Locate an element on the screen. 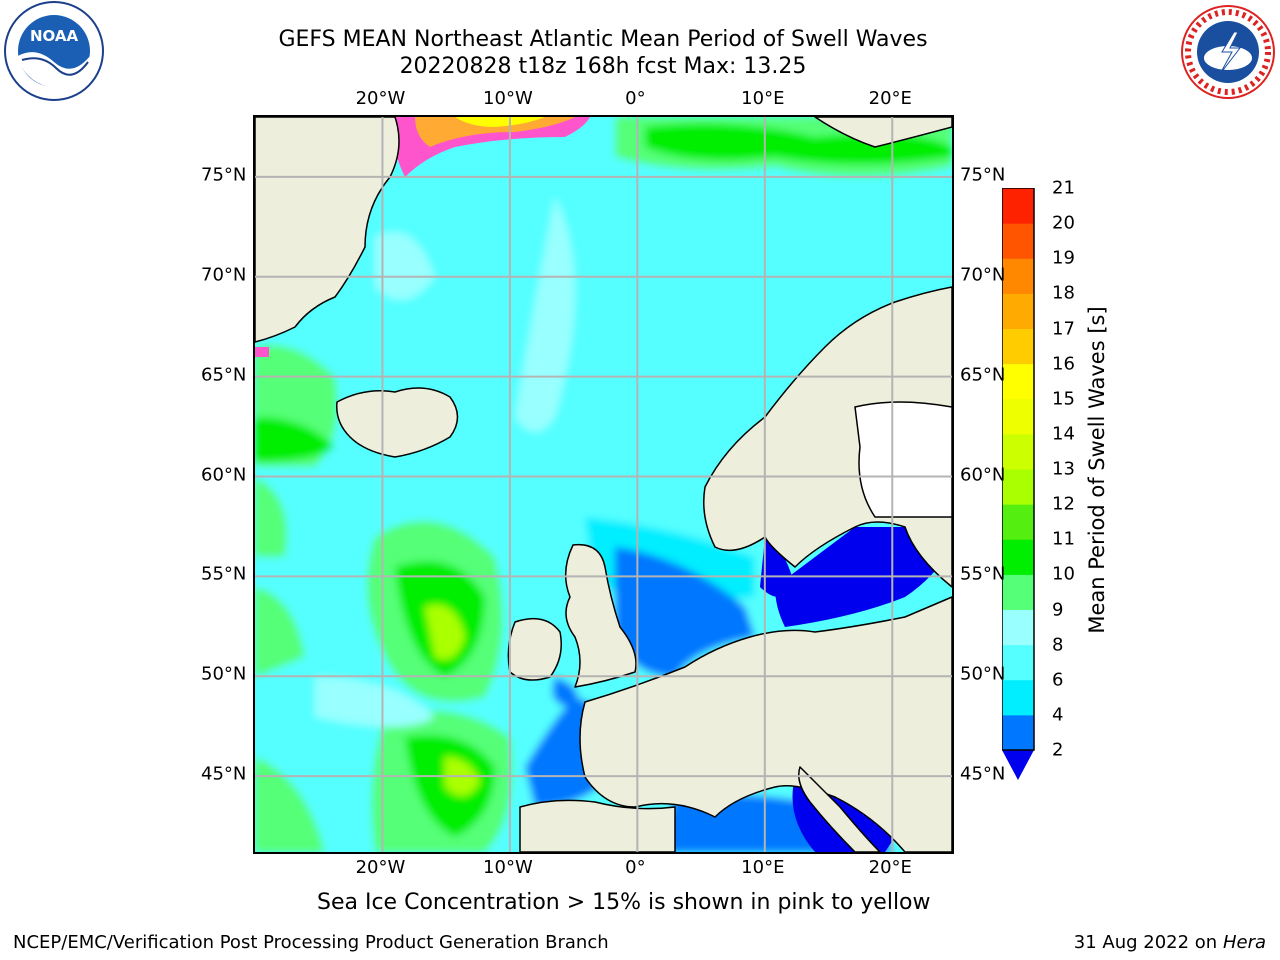 The image size is (1280, 960). lon-label-top: 10°W is located at coordinates (508, 98).